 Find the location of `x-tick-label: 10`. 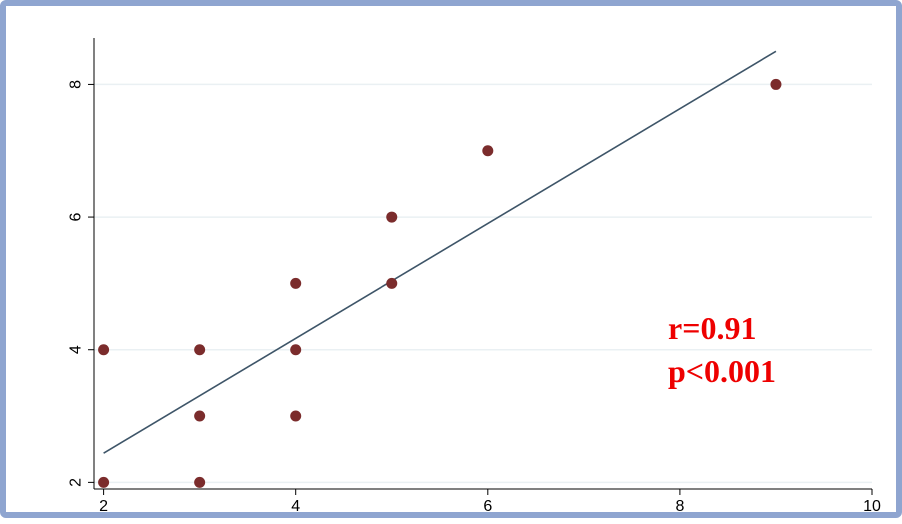

x-tick-label: 10 is located at coordinates (872, 506).